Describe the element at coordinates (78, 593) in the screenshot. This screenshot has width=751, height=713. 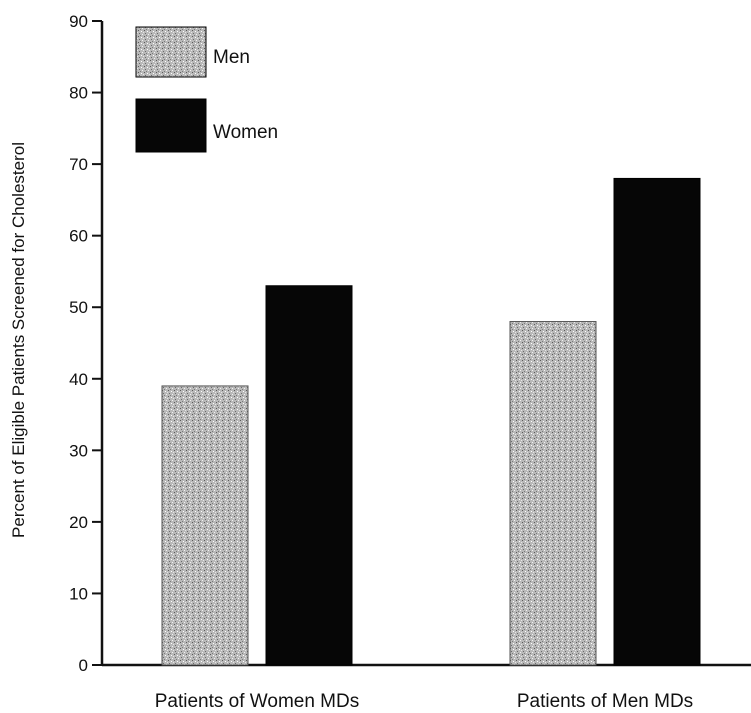
I see `y-tick-label: 10` at that location.